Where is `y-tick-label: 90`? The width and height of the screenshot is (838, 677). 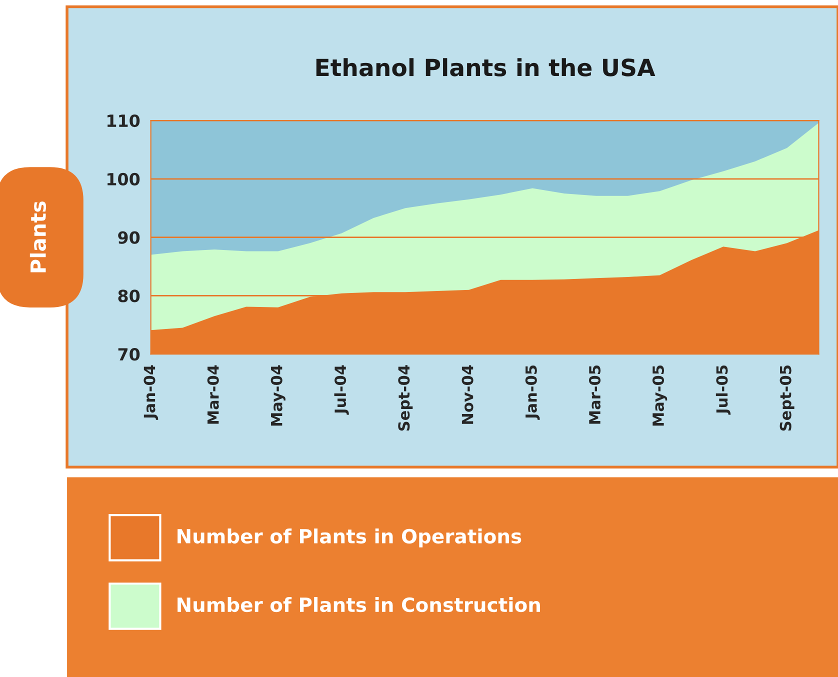
y-tick-label: 90 is located at coordinates (129, 237).